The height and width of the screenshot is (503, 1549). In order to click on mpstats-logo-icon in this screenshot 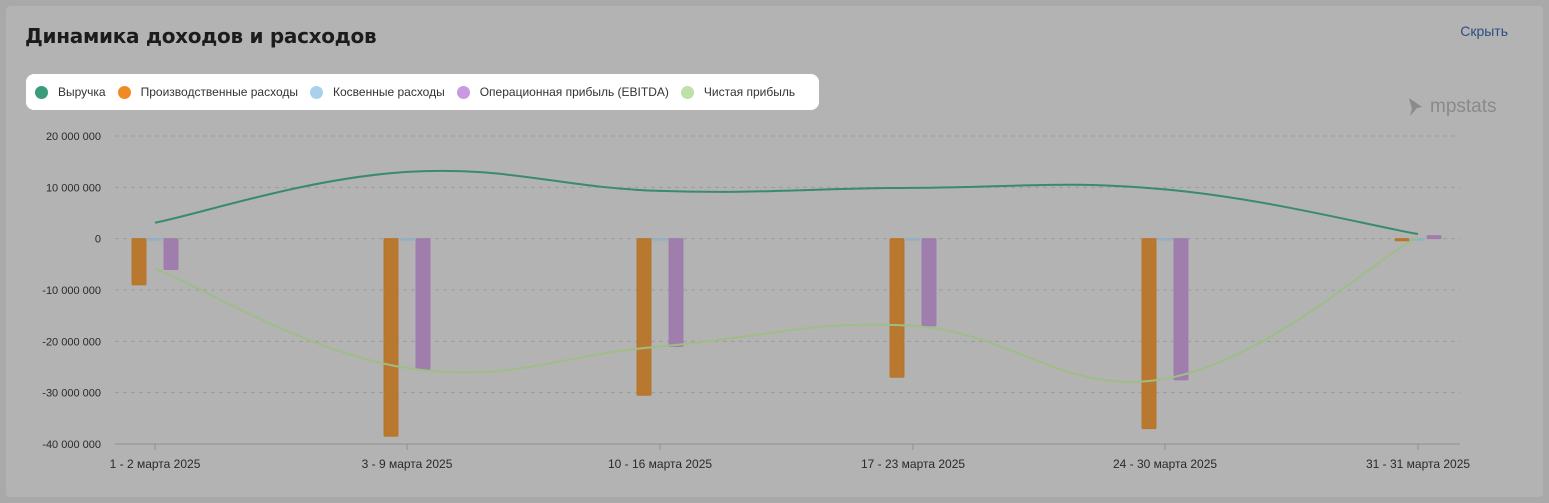, I will do `click(1415, 107)`.